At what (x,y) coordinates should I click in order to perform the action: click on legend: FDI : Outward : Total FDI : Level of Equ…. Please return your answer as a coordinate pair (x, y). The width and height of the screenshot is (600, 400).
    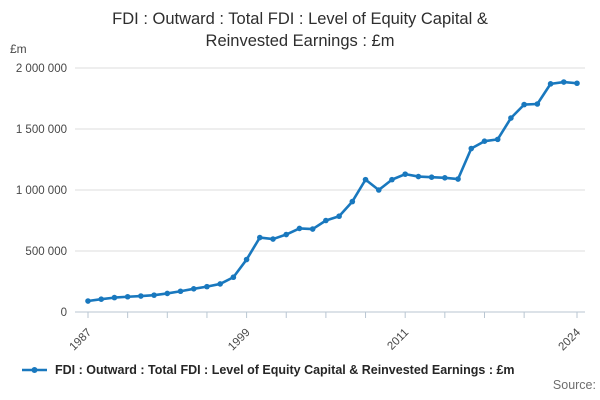
    Looking at the image, I should click on (268, 370).